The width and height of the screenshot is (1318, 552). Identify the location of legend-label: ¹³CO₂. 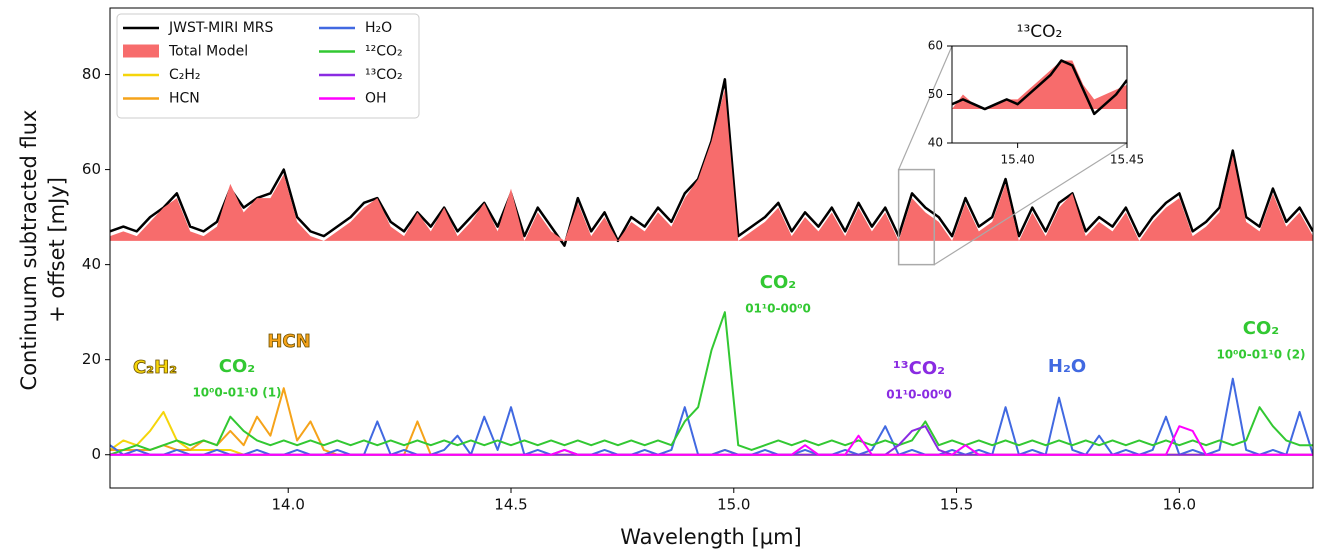
(384, 75).